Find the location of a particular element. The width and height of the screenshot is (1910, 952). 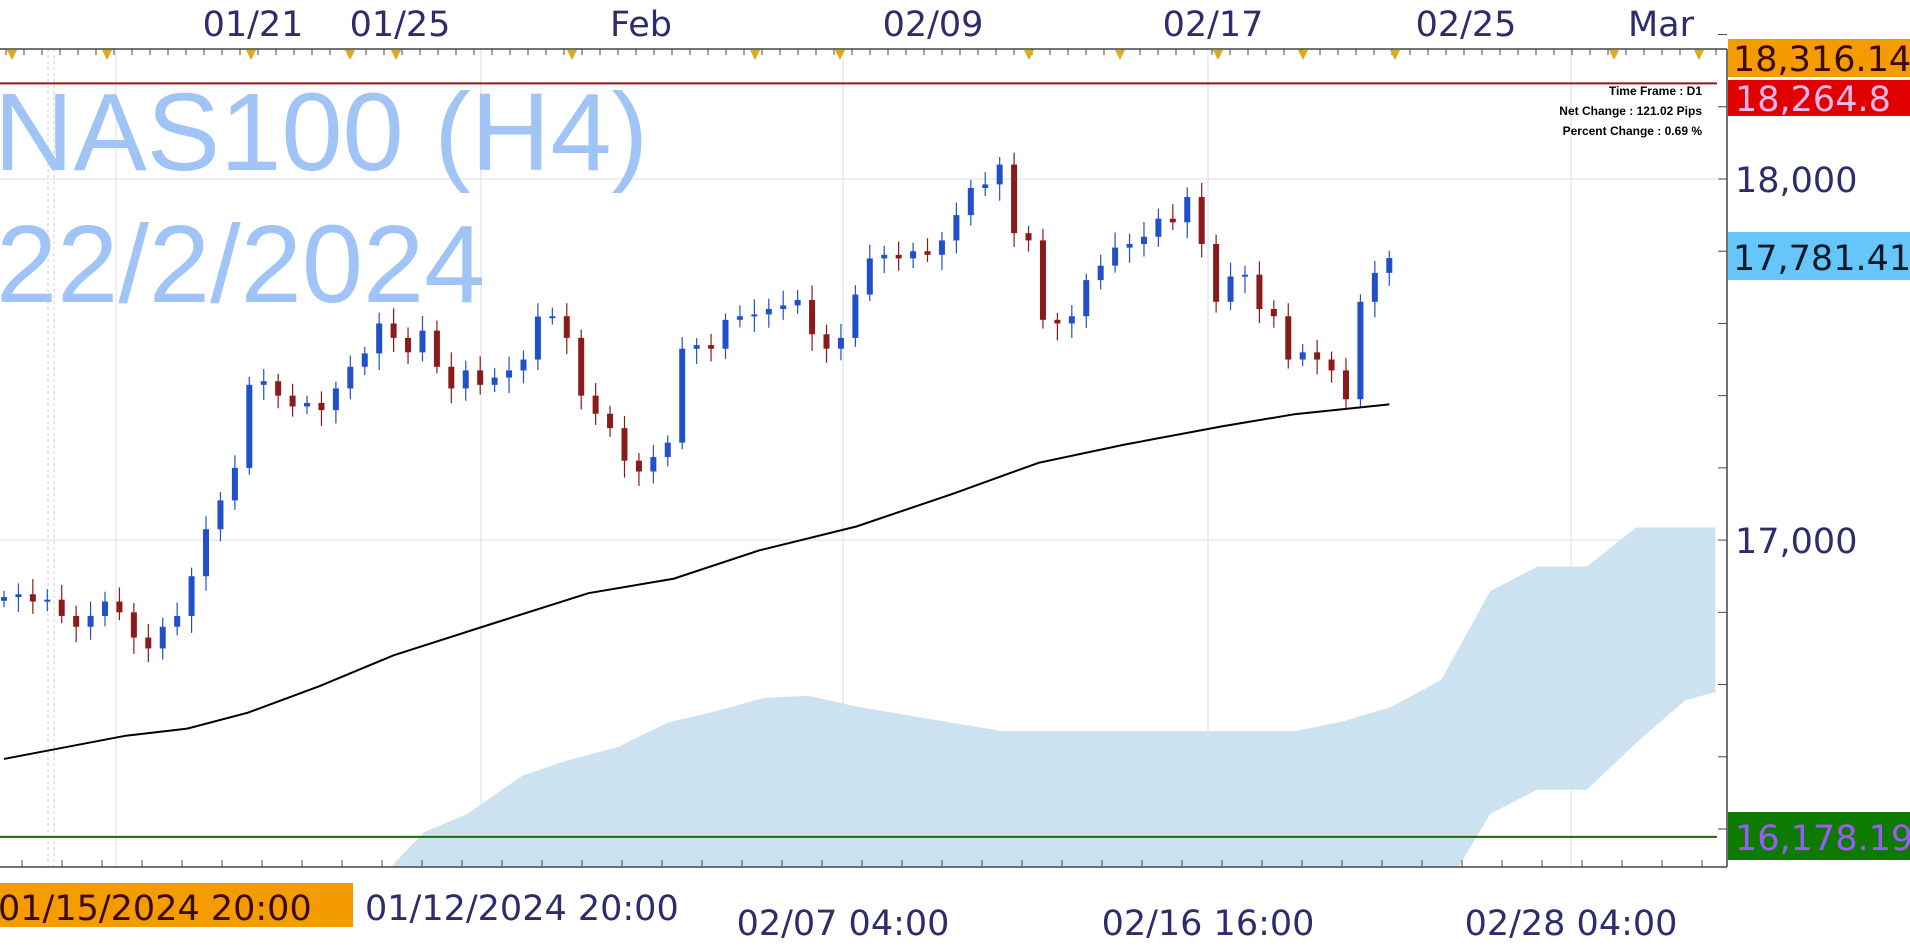

support-price-label-box is located at coordinates (1819, 836).